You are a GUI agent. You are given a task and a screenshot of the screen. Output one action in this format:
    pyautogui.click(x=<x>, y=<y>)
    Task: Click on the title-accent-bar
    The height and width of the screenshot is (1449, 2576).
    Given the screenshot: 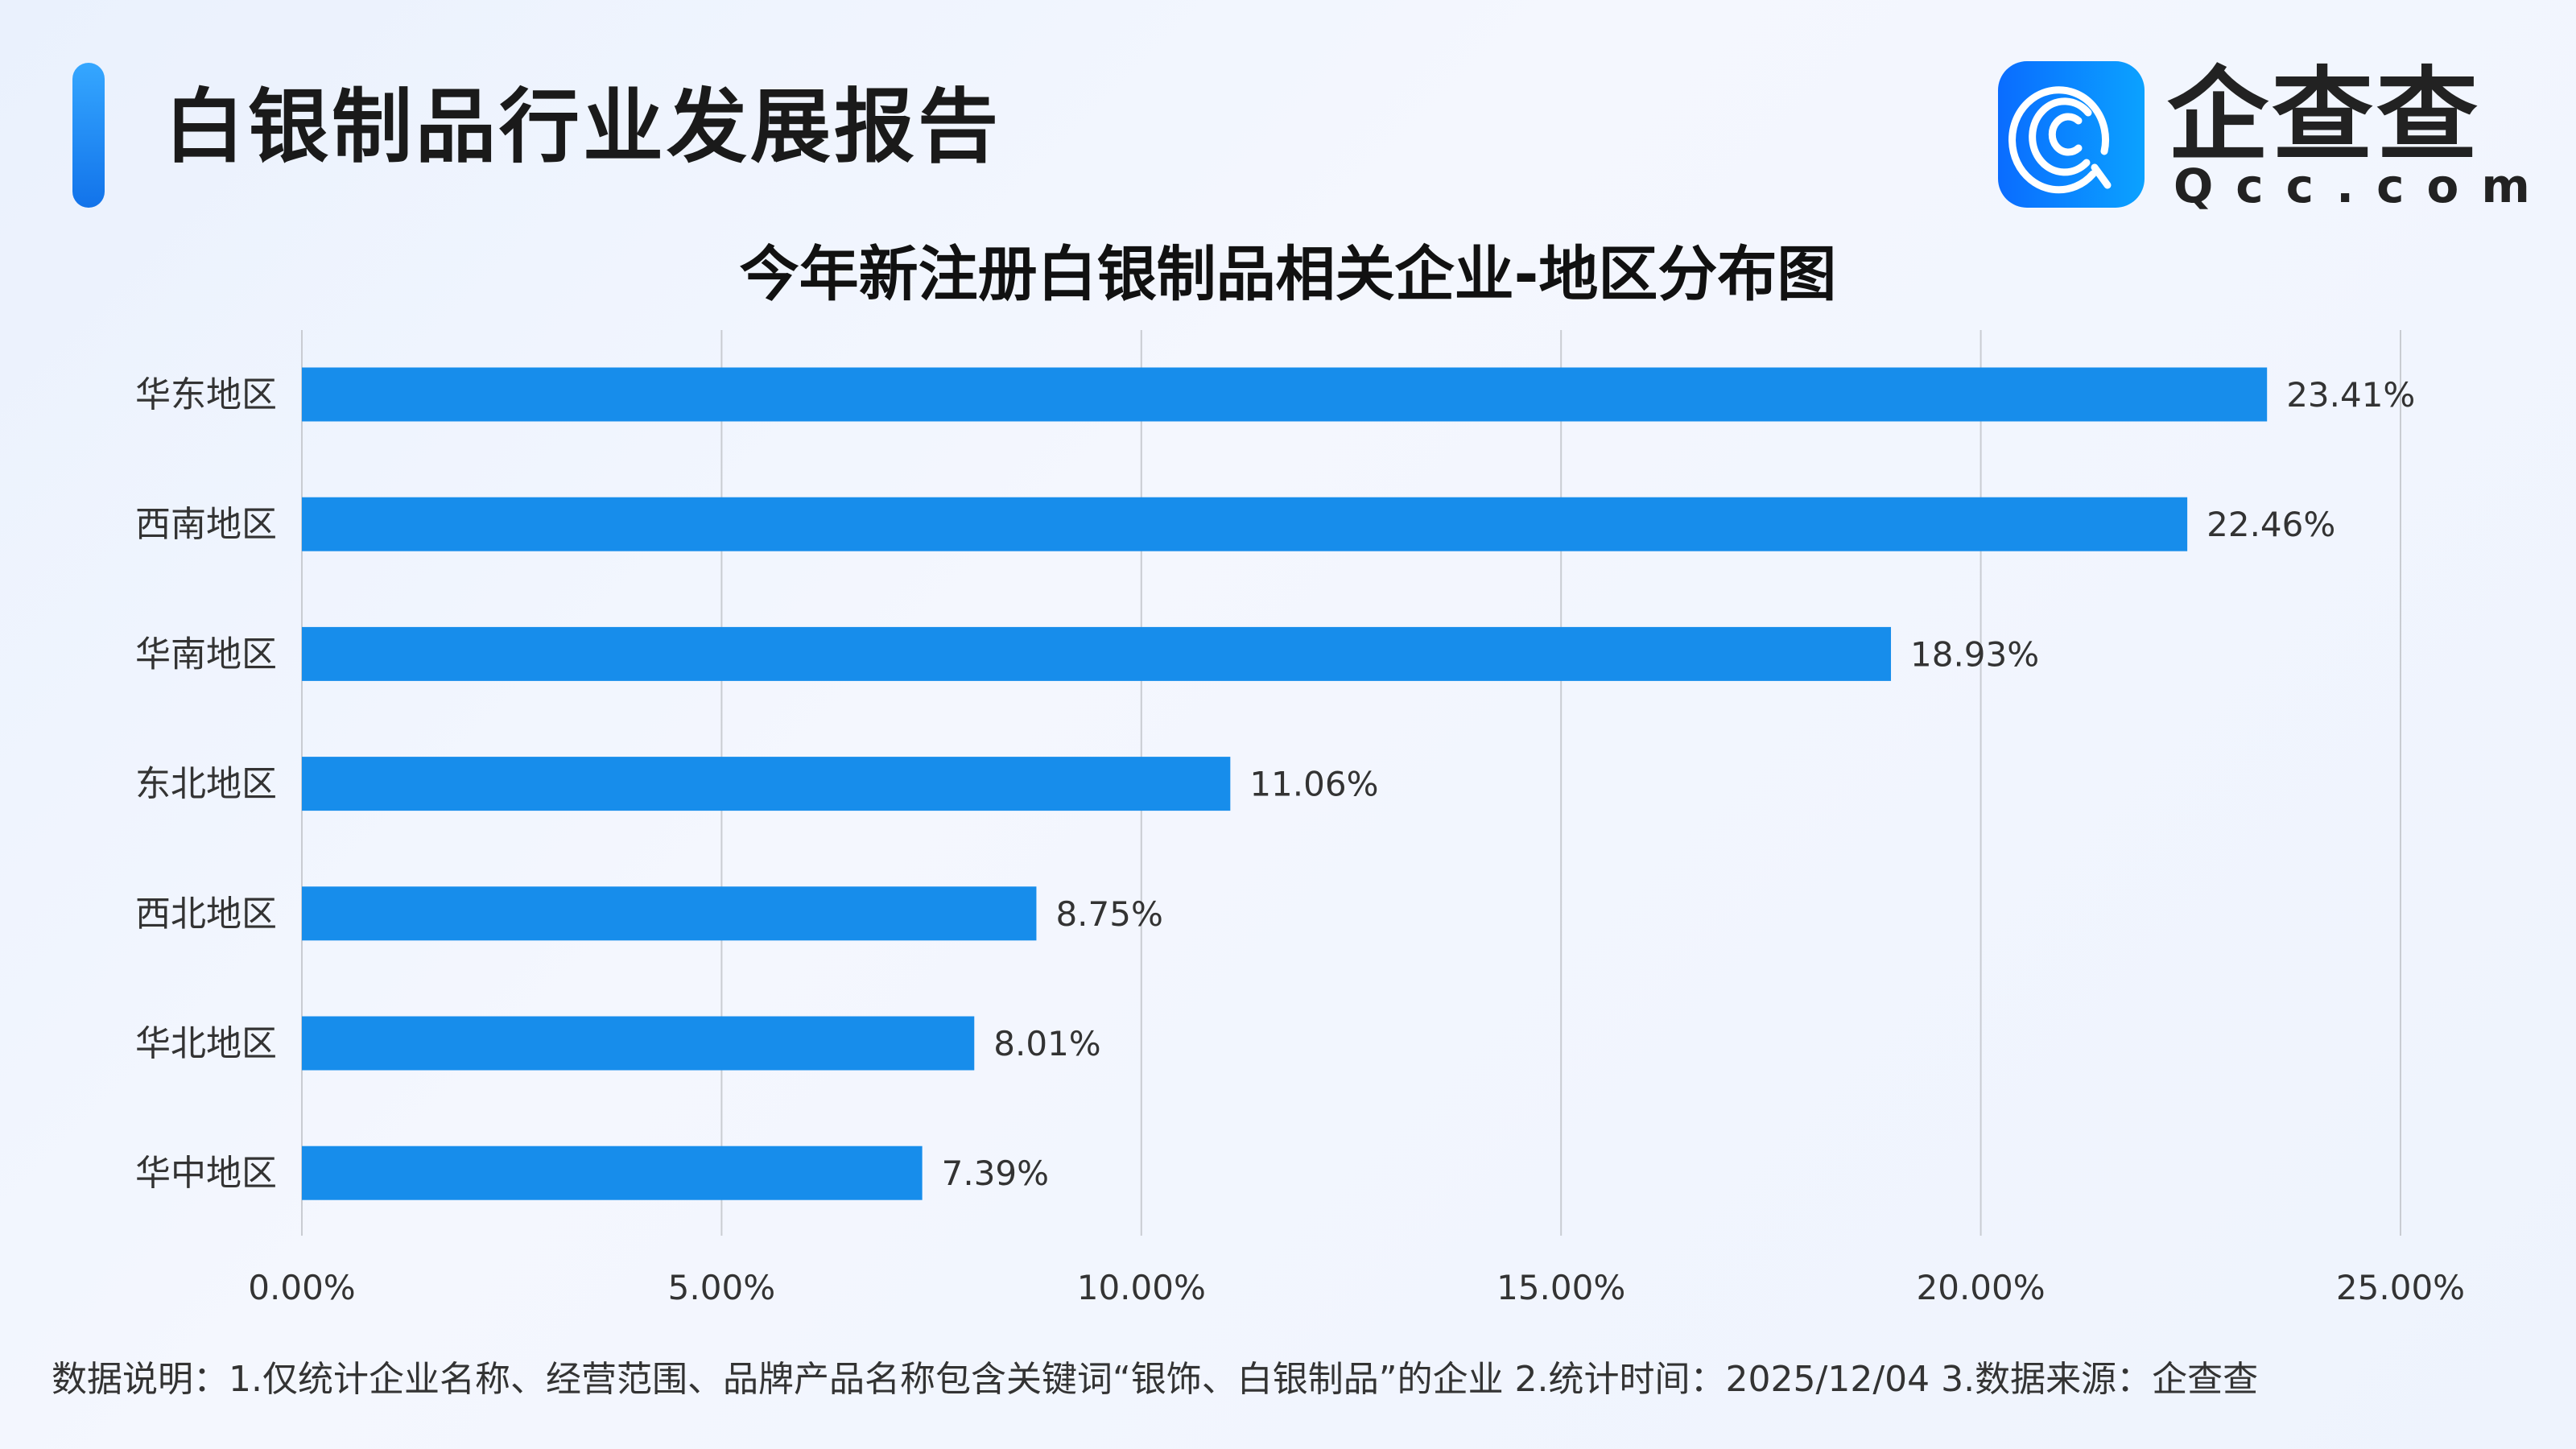 What is the action you would take?
    pyautogui.click(x=88, y=135)
    